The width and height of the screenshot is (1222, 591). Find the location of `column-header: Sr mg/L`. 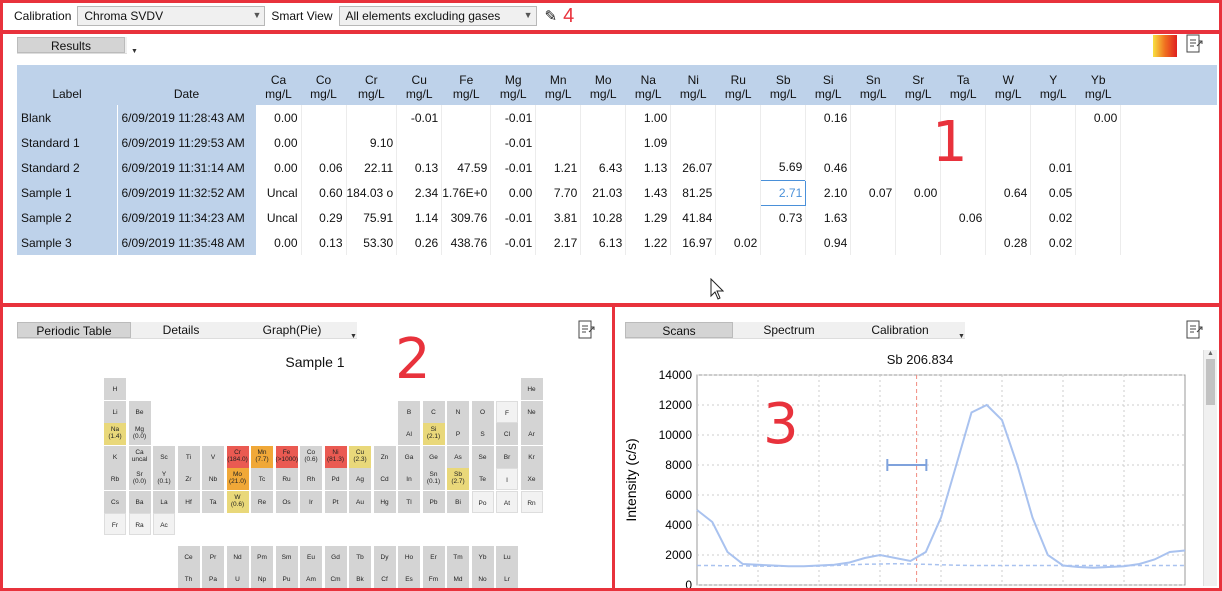

column-header: Sr mg/L is located at coordinates (918, 85).